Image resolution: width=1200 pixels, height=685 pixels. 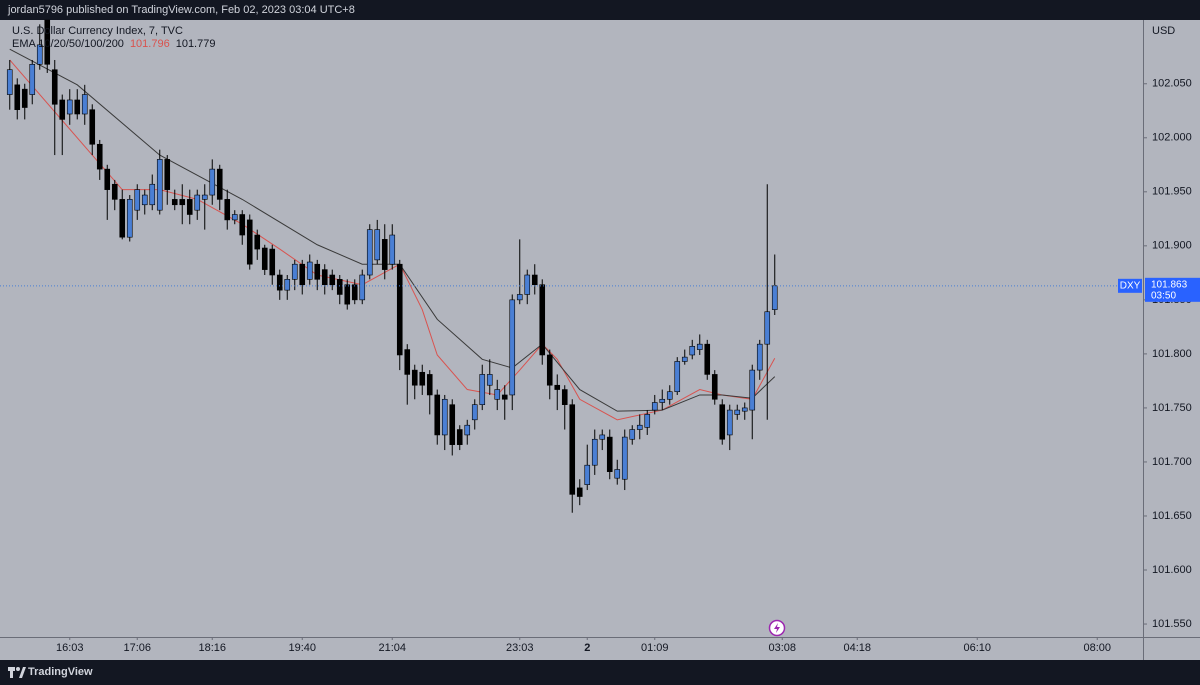 What do you see at coordinates (777, 628) in the screenshot?
I see `lightning-icon` at bounding box center [777, 628].